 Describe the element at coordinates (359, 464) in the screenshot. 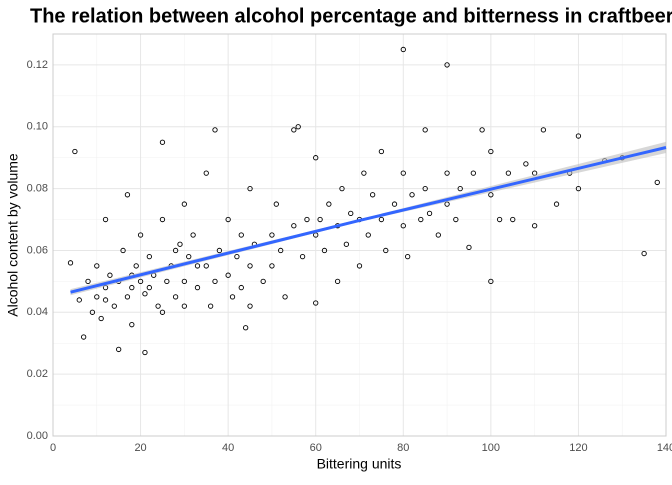

I see `x-axis-title: Bittering units` at that location.